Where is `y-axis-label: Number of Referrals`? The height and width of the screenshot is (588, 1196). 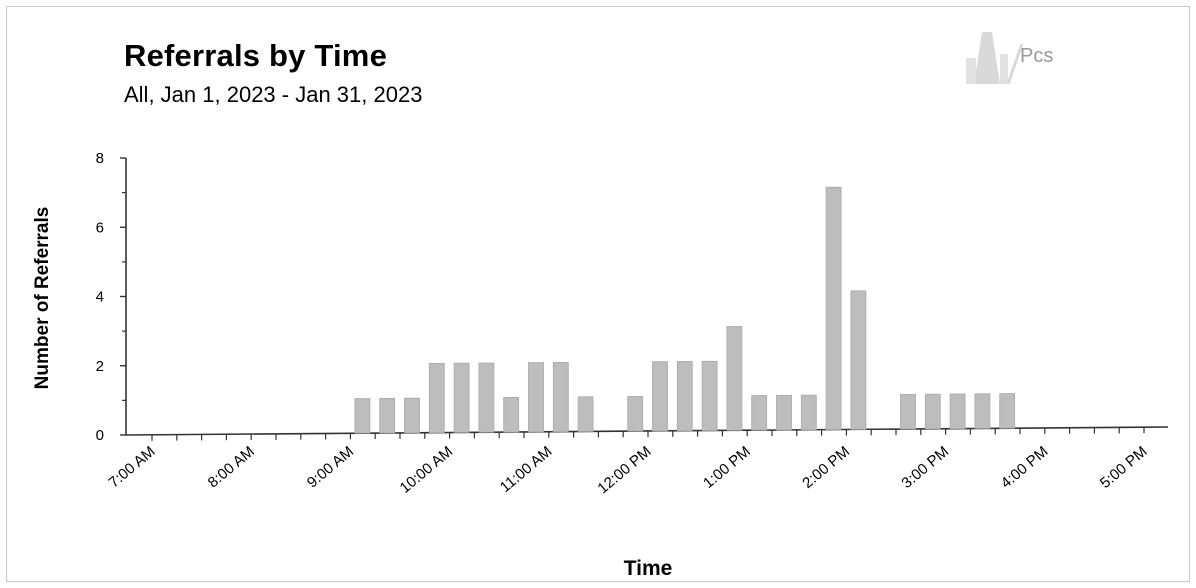 y-axis-label: Number of Referrals is located at coordinates (42, 298).